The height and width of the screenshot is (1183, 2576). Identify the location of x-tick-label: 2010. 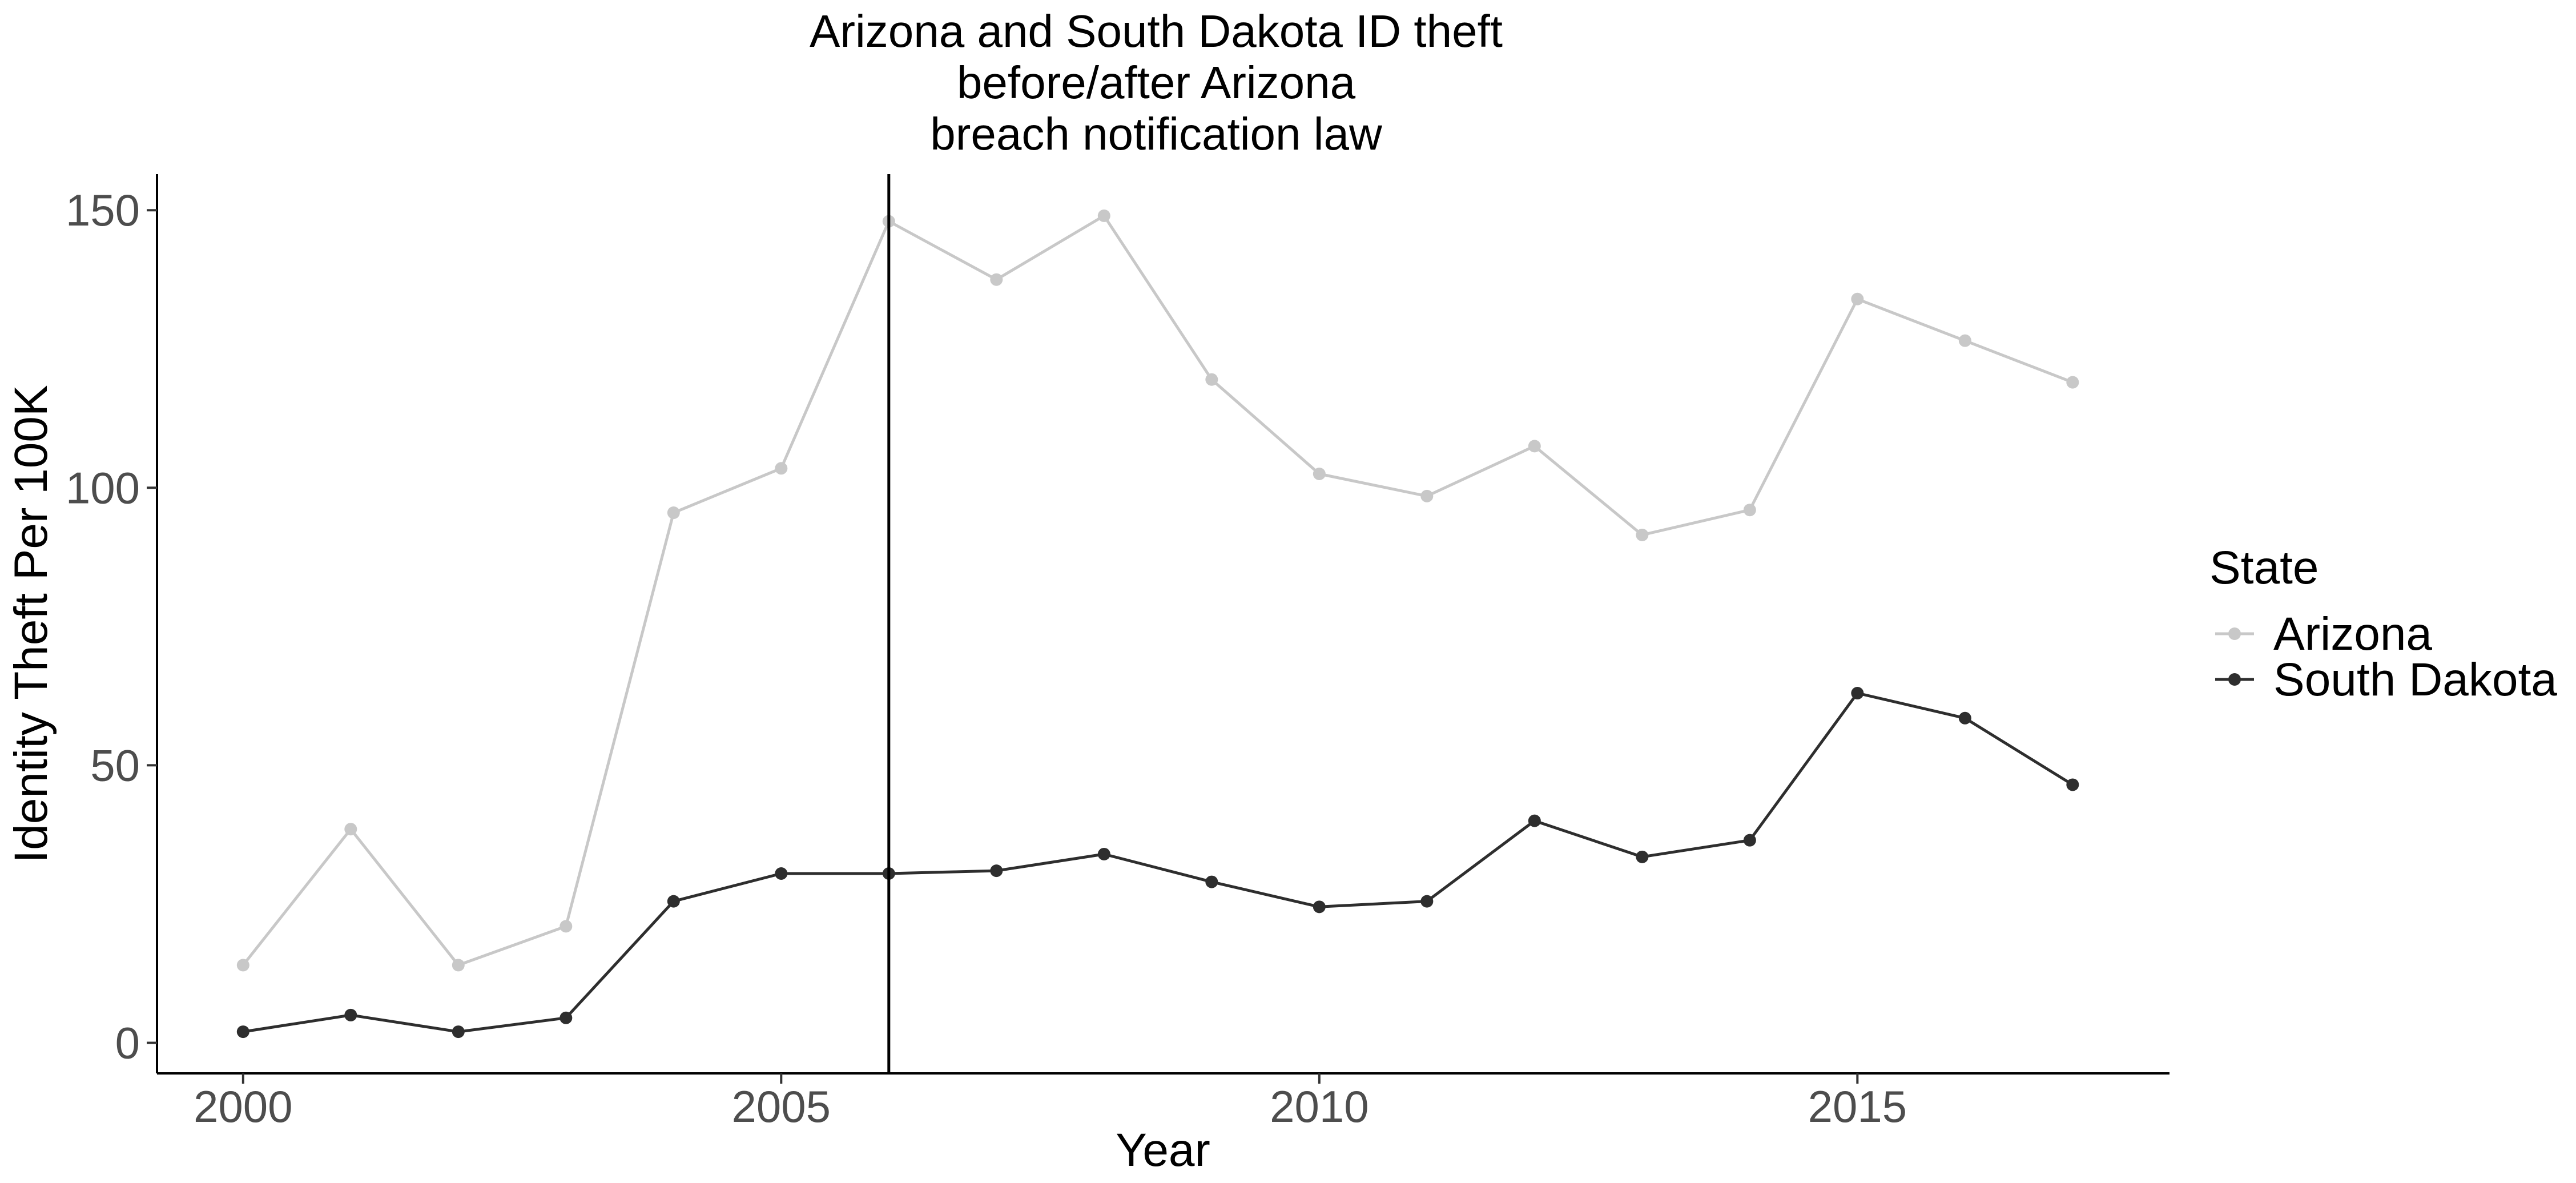
(1319, 1106).